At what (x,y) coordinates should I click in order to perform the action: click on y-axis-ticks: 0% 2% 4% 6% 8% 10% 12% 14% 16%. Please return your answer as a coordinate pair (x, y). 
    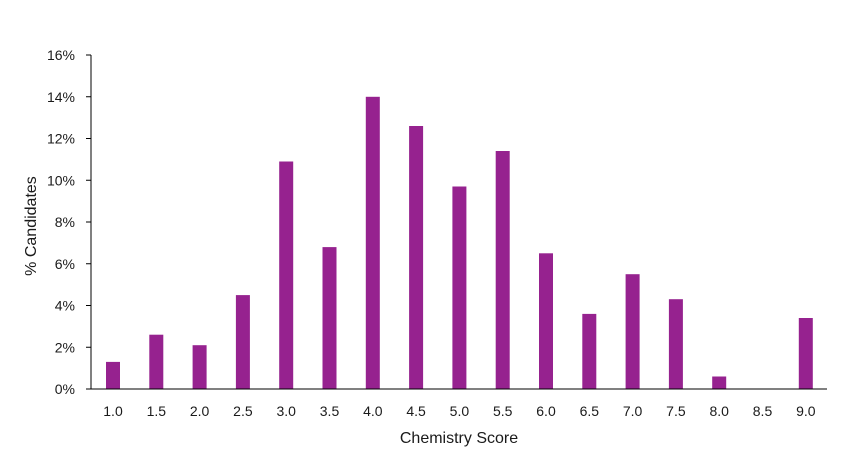
    Looking at the image, I should click on (69, 222).